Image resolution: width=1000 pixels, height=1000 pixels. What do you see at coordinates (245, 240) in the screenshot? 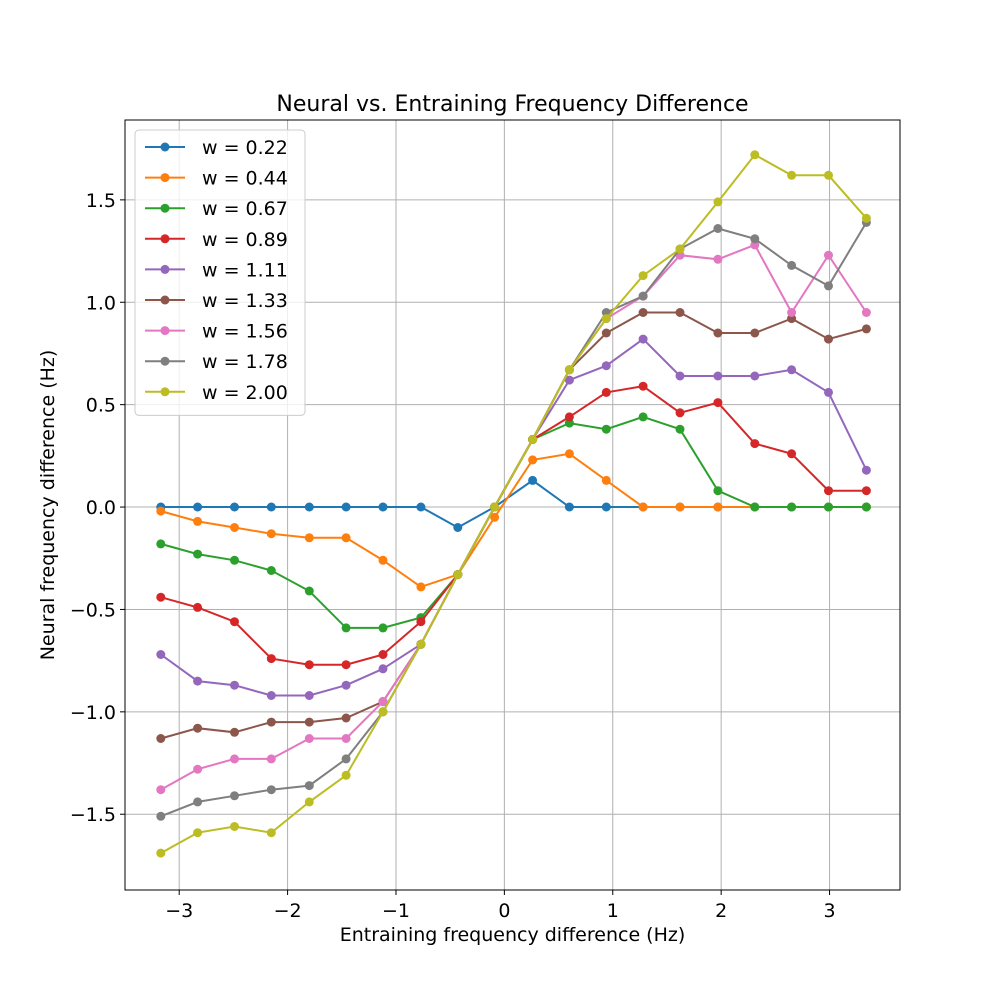
I see `legend-label: w = 0.89` at bounding box center [245, 240].